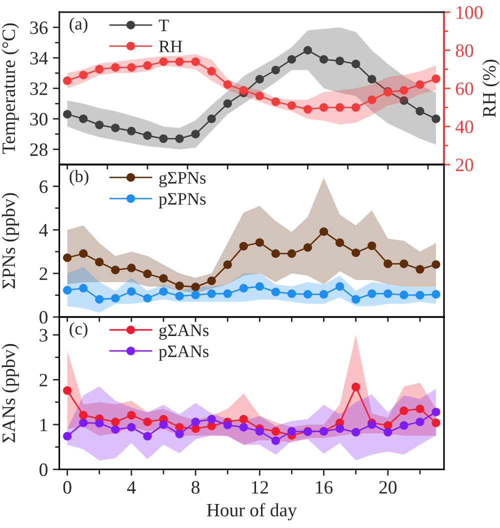 The width and height of the screenshot is (500, 528). What do you see at coordinates (324, 487) in the screenshot?
I see `x-tick-label: 16` at bounding box center [324, 487].